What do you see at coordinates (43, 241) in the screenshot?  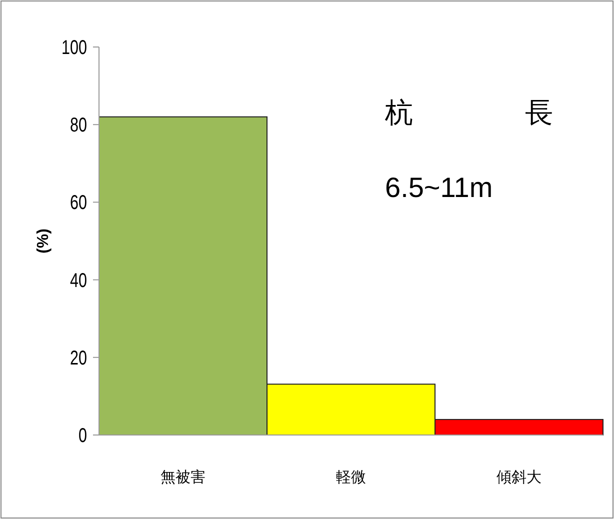 I see `y-axis-title: (%)` at bounding box center [43, 241].